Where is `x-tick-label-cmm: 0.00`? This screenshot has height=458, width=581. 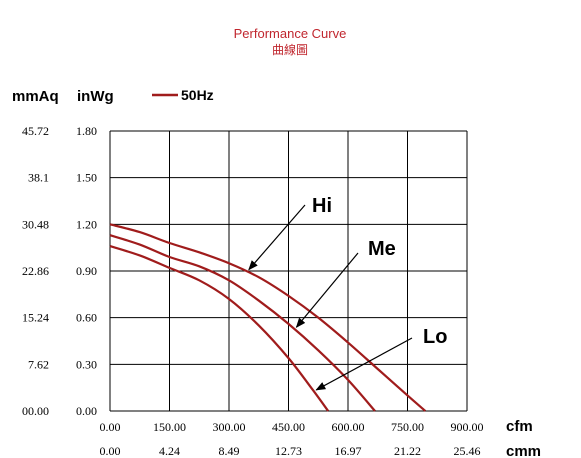 x-tick-label-cmm: 0.00 is located at coordinates (110, 451).